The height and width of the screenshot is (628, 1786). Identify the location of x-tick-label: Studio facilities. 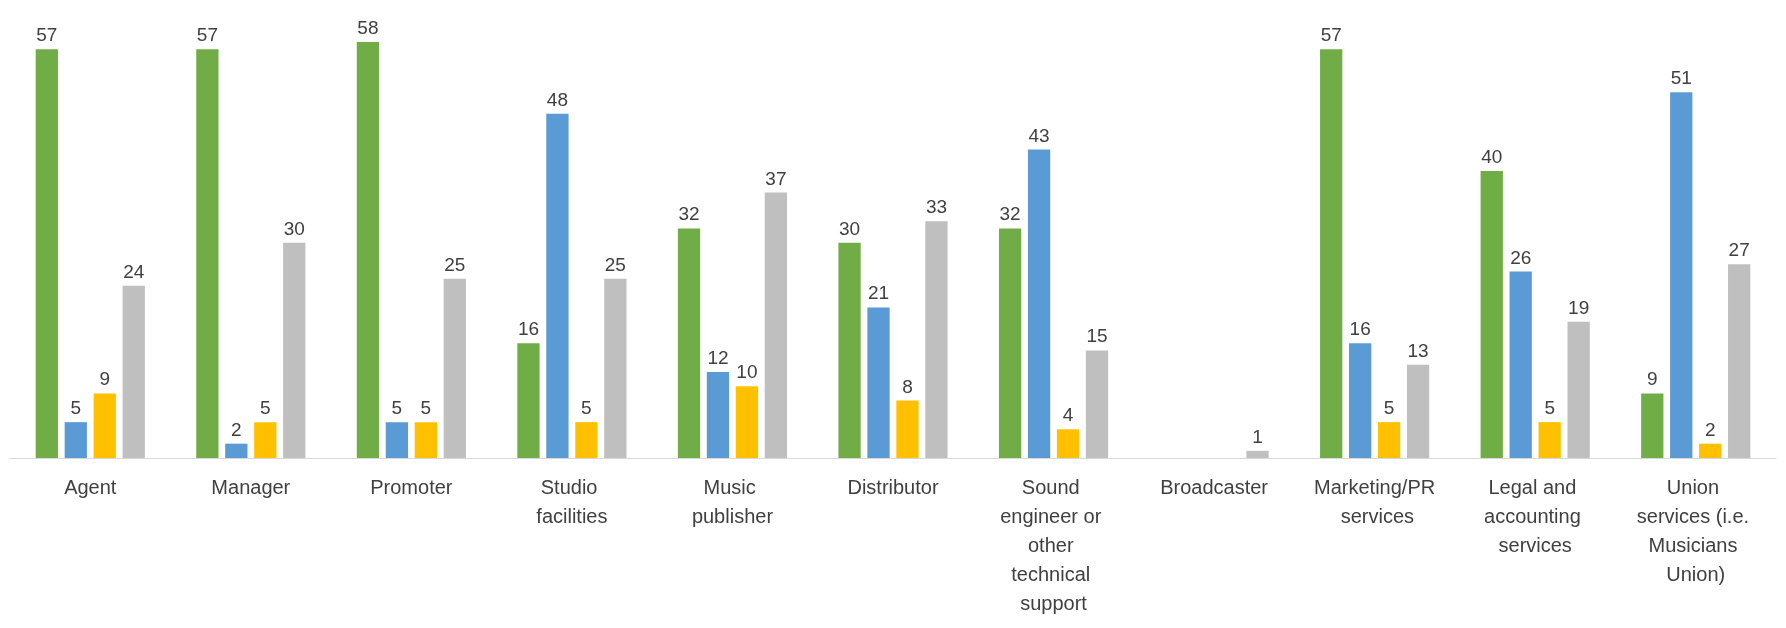
(572, 501).